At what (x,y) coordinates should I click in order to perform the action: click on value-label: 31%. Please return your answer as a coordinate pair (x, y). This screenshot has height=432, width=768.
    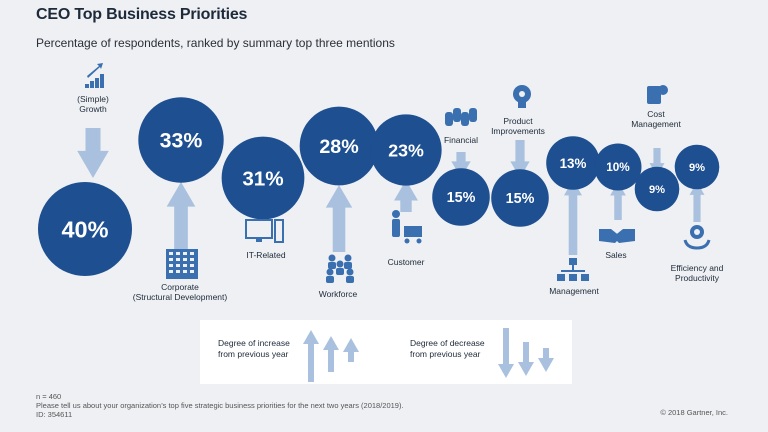
    Looking at the image, I should click on (262, 178).